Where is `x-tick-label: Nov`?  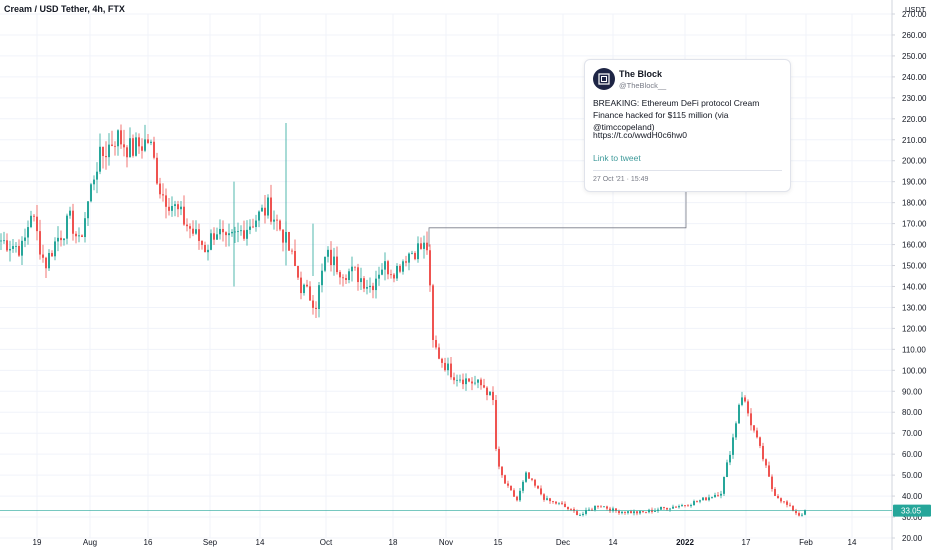 x-tick-label: Nov is located at coordinates (446, 542).